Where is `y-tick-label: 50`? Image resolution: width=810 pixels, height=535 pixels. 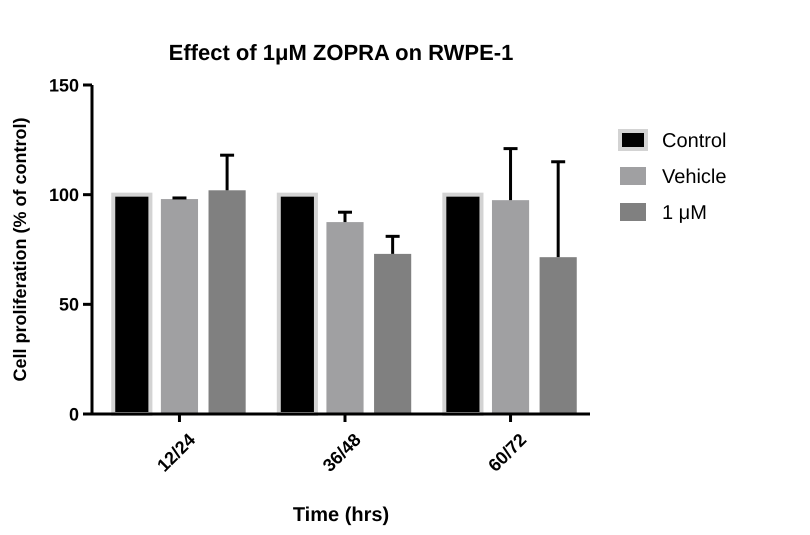
y-tick-label: 50 is located at coordinates (68, 304).